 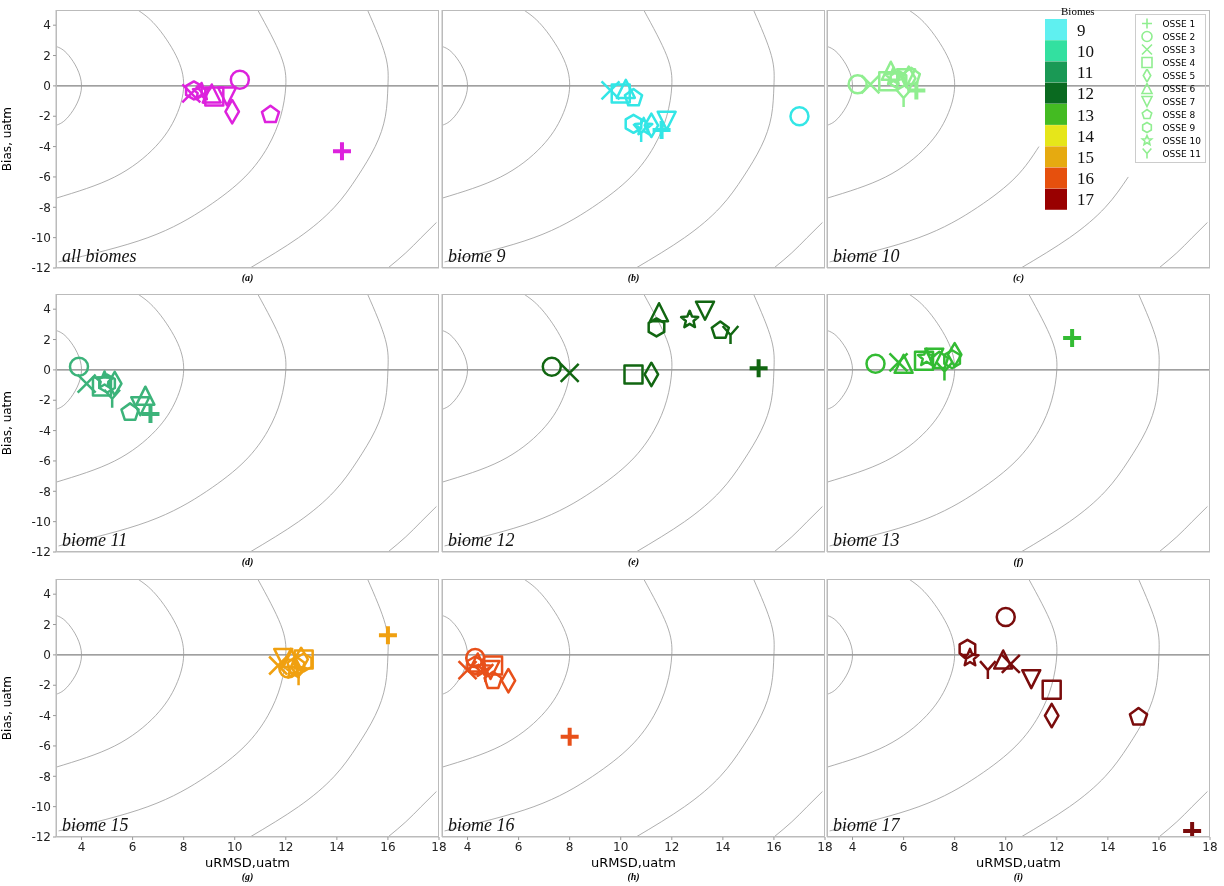 What do you see at coordinates (866, 256) in the screenshot?
I see `annotation: biome 10` at bounding box center [866, 256].